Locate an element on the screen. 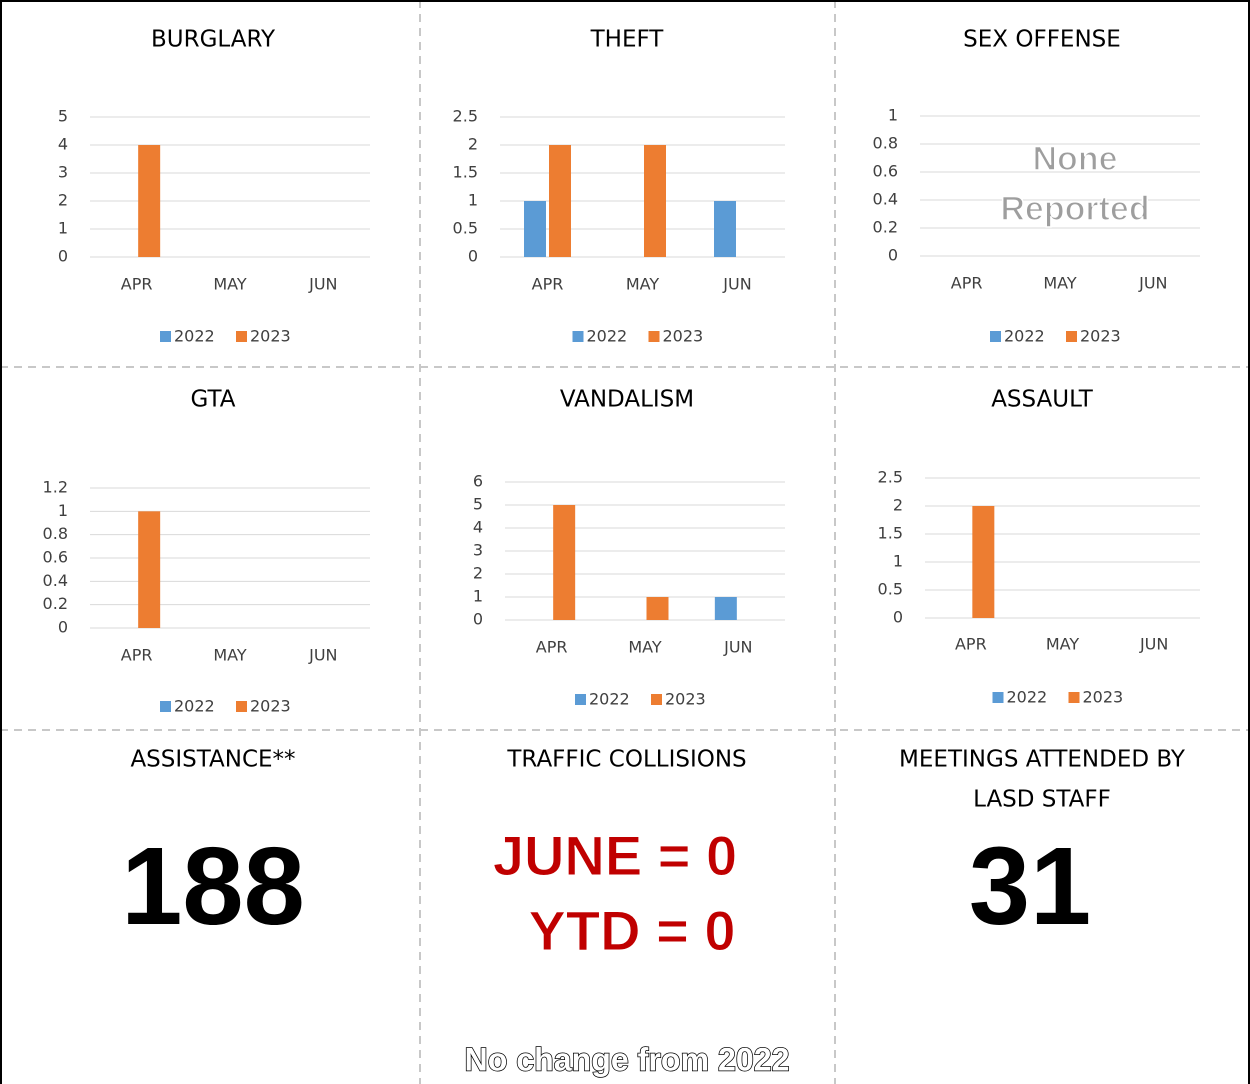 This screenshot has width=1250, height=1084. note: No change from 2022 is located at coordinates (627, 1059).